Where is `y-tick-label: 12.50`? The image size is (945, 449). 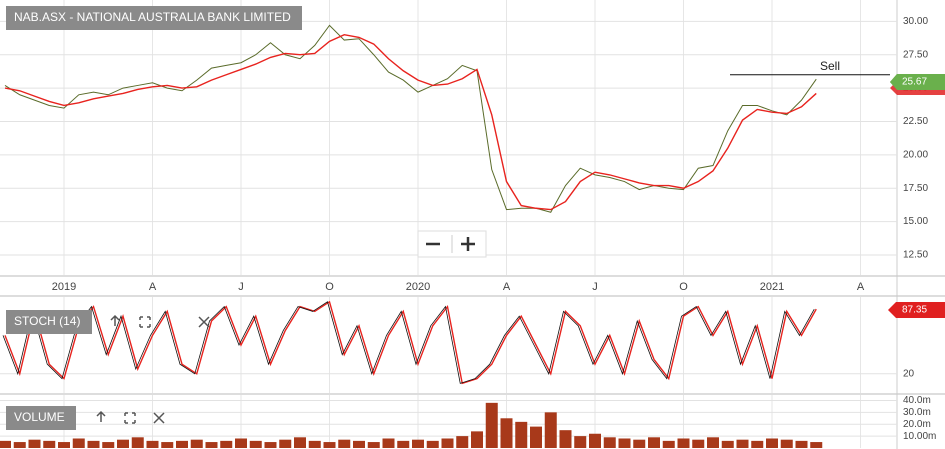
y-tick-label: 12.50 is located at coordinates (915, 255).